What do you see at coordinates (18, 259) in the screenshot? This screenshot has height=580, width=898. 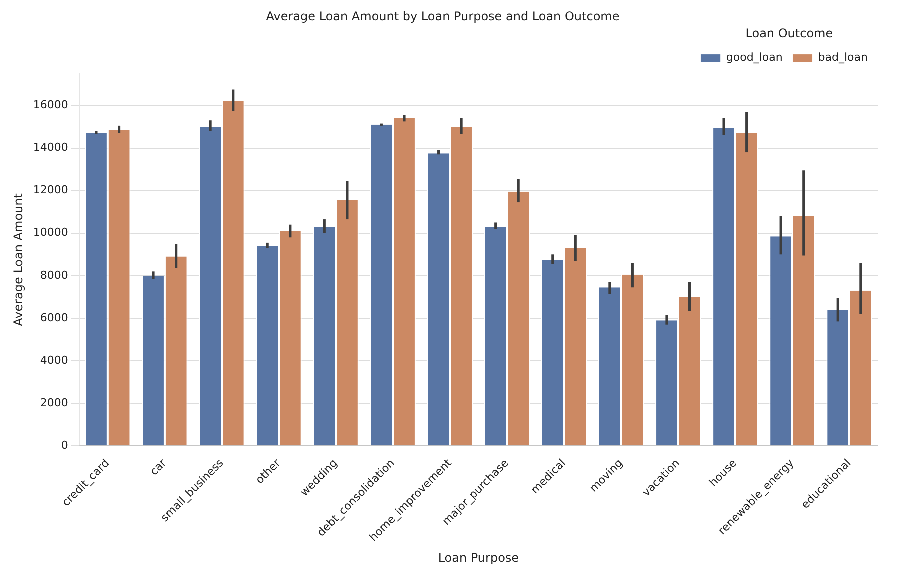 I see `y-axis-title: Average Loan Amount` at bounding box center [18, 259].